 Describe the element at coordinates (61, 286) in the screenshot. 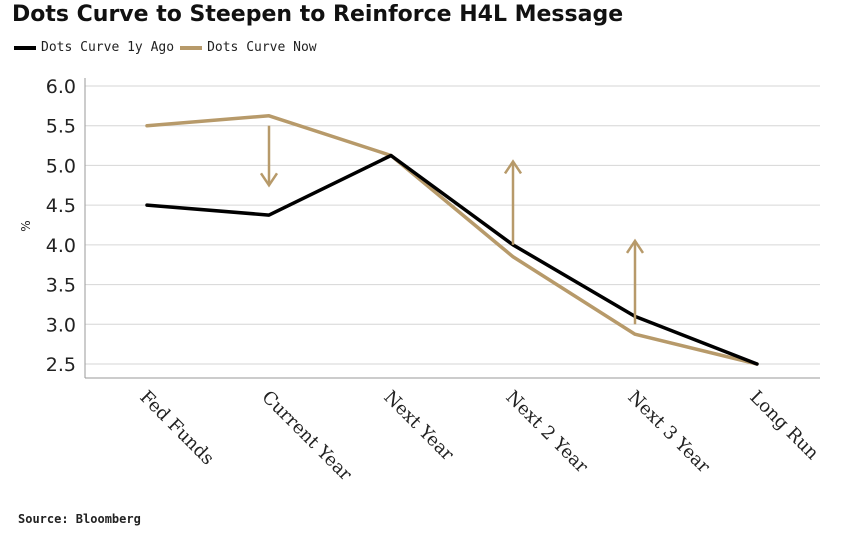

I see `y-tick-label: 3.5` at that location.